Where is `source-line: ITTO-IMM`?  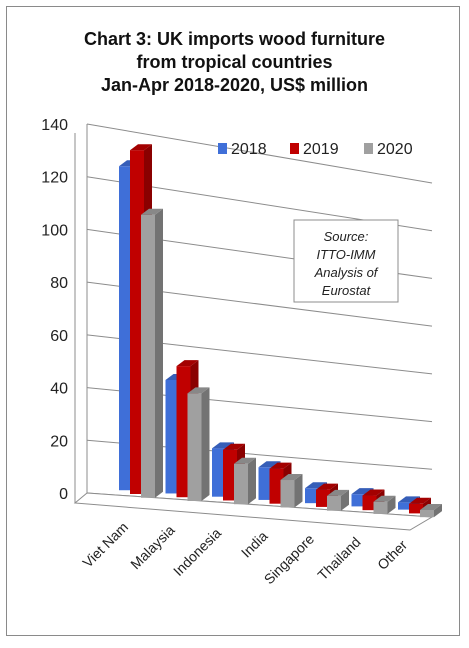 source-line: ITTO-IMM is located at coordinates (346, 254).